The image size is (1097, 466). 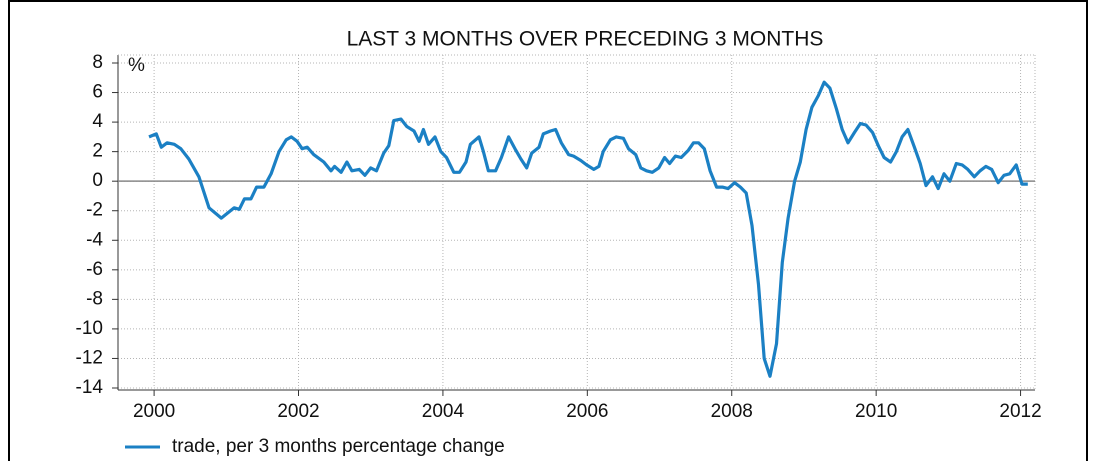 I want to click on y-tick-label: -12, so click(x=89, y=357).